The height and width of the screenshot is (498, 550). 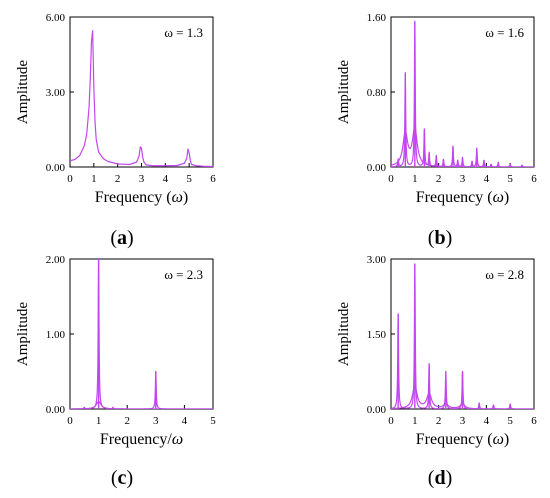 I want to click on omega-annotation: ω = 1.3, so click(x=183, y=32).